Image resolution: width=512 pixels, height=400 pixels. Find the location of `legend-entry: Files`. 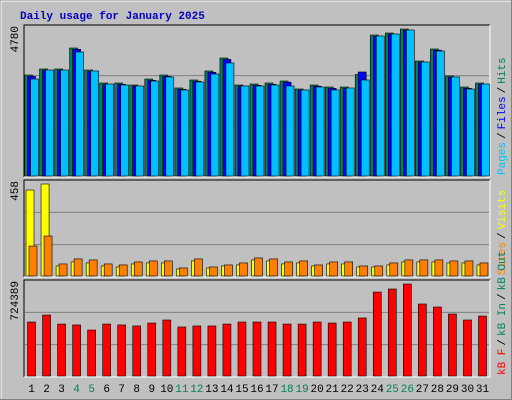

legend-entry: Files is located at coordinates (503, 112).